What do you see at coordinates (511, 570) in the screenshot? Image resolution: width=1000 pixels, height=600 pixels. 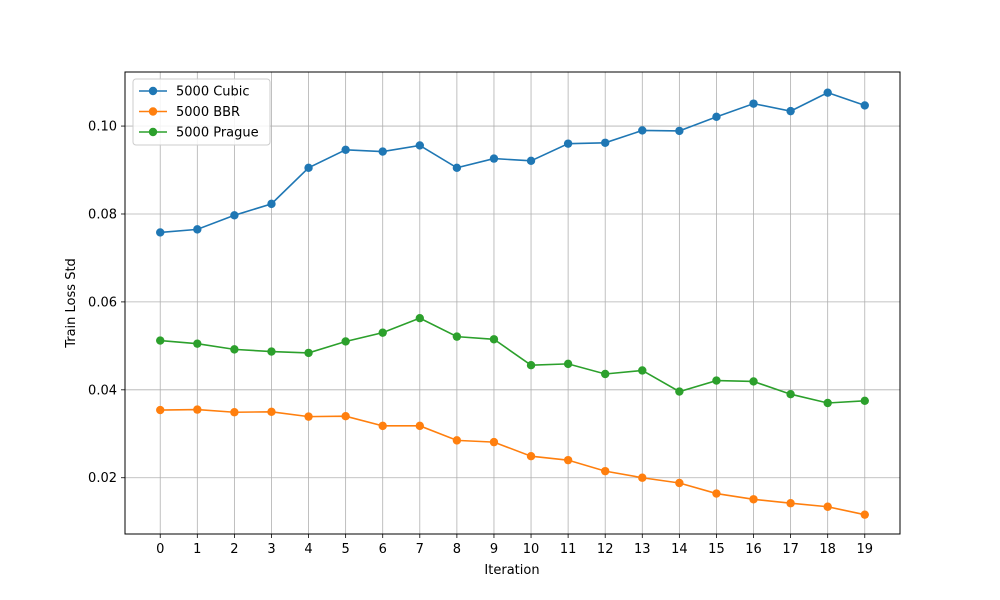 I see `x-axis-label: Iteration` at bounding box center [511, 570].